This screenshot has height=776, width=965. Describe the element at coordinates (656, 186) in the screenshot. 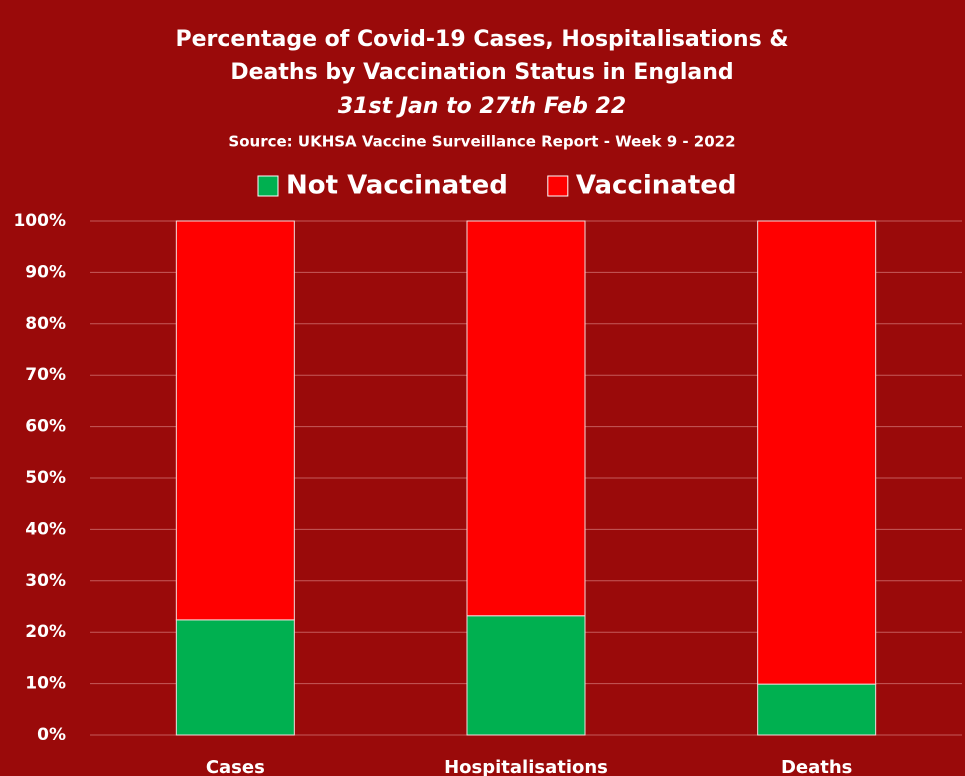

I see `legend-label: Vaccinated` at that location.